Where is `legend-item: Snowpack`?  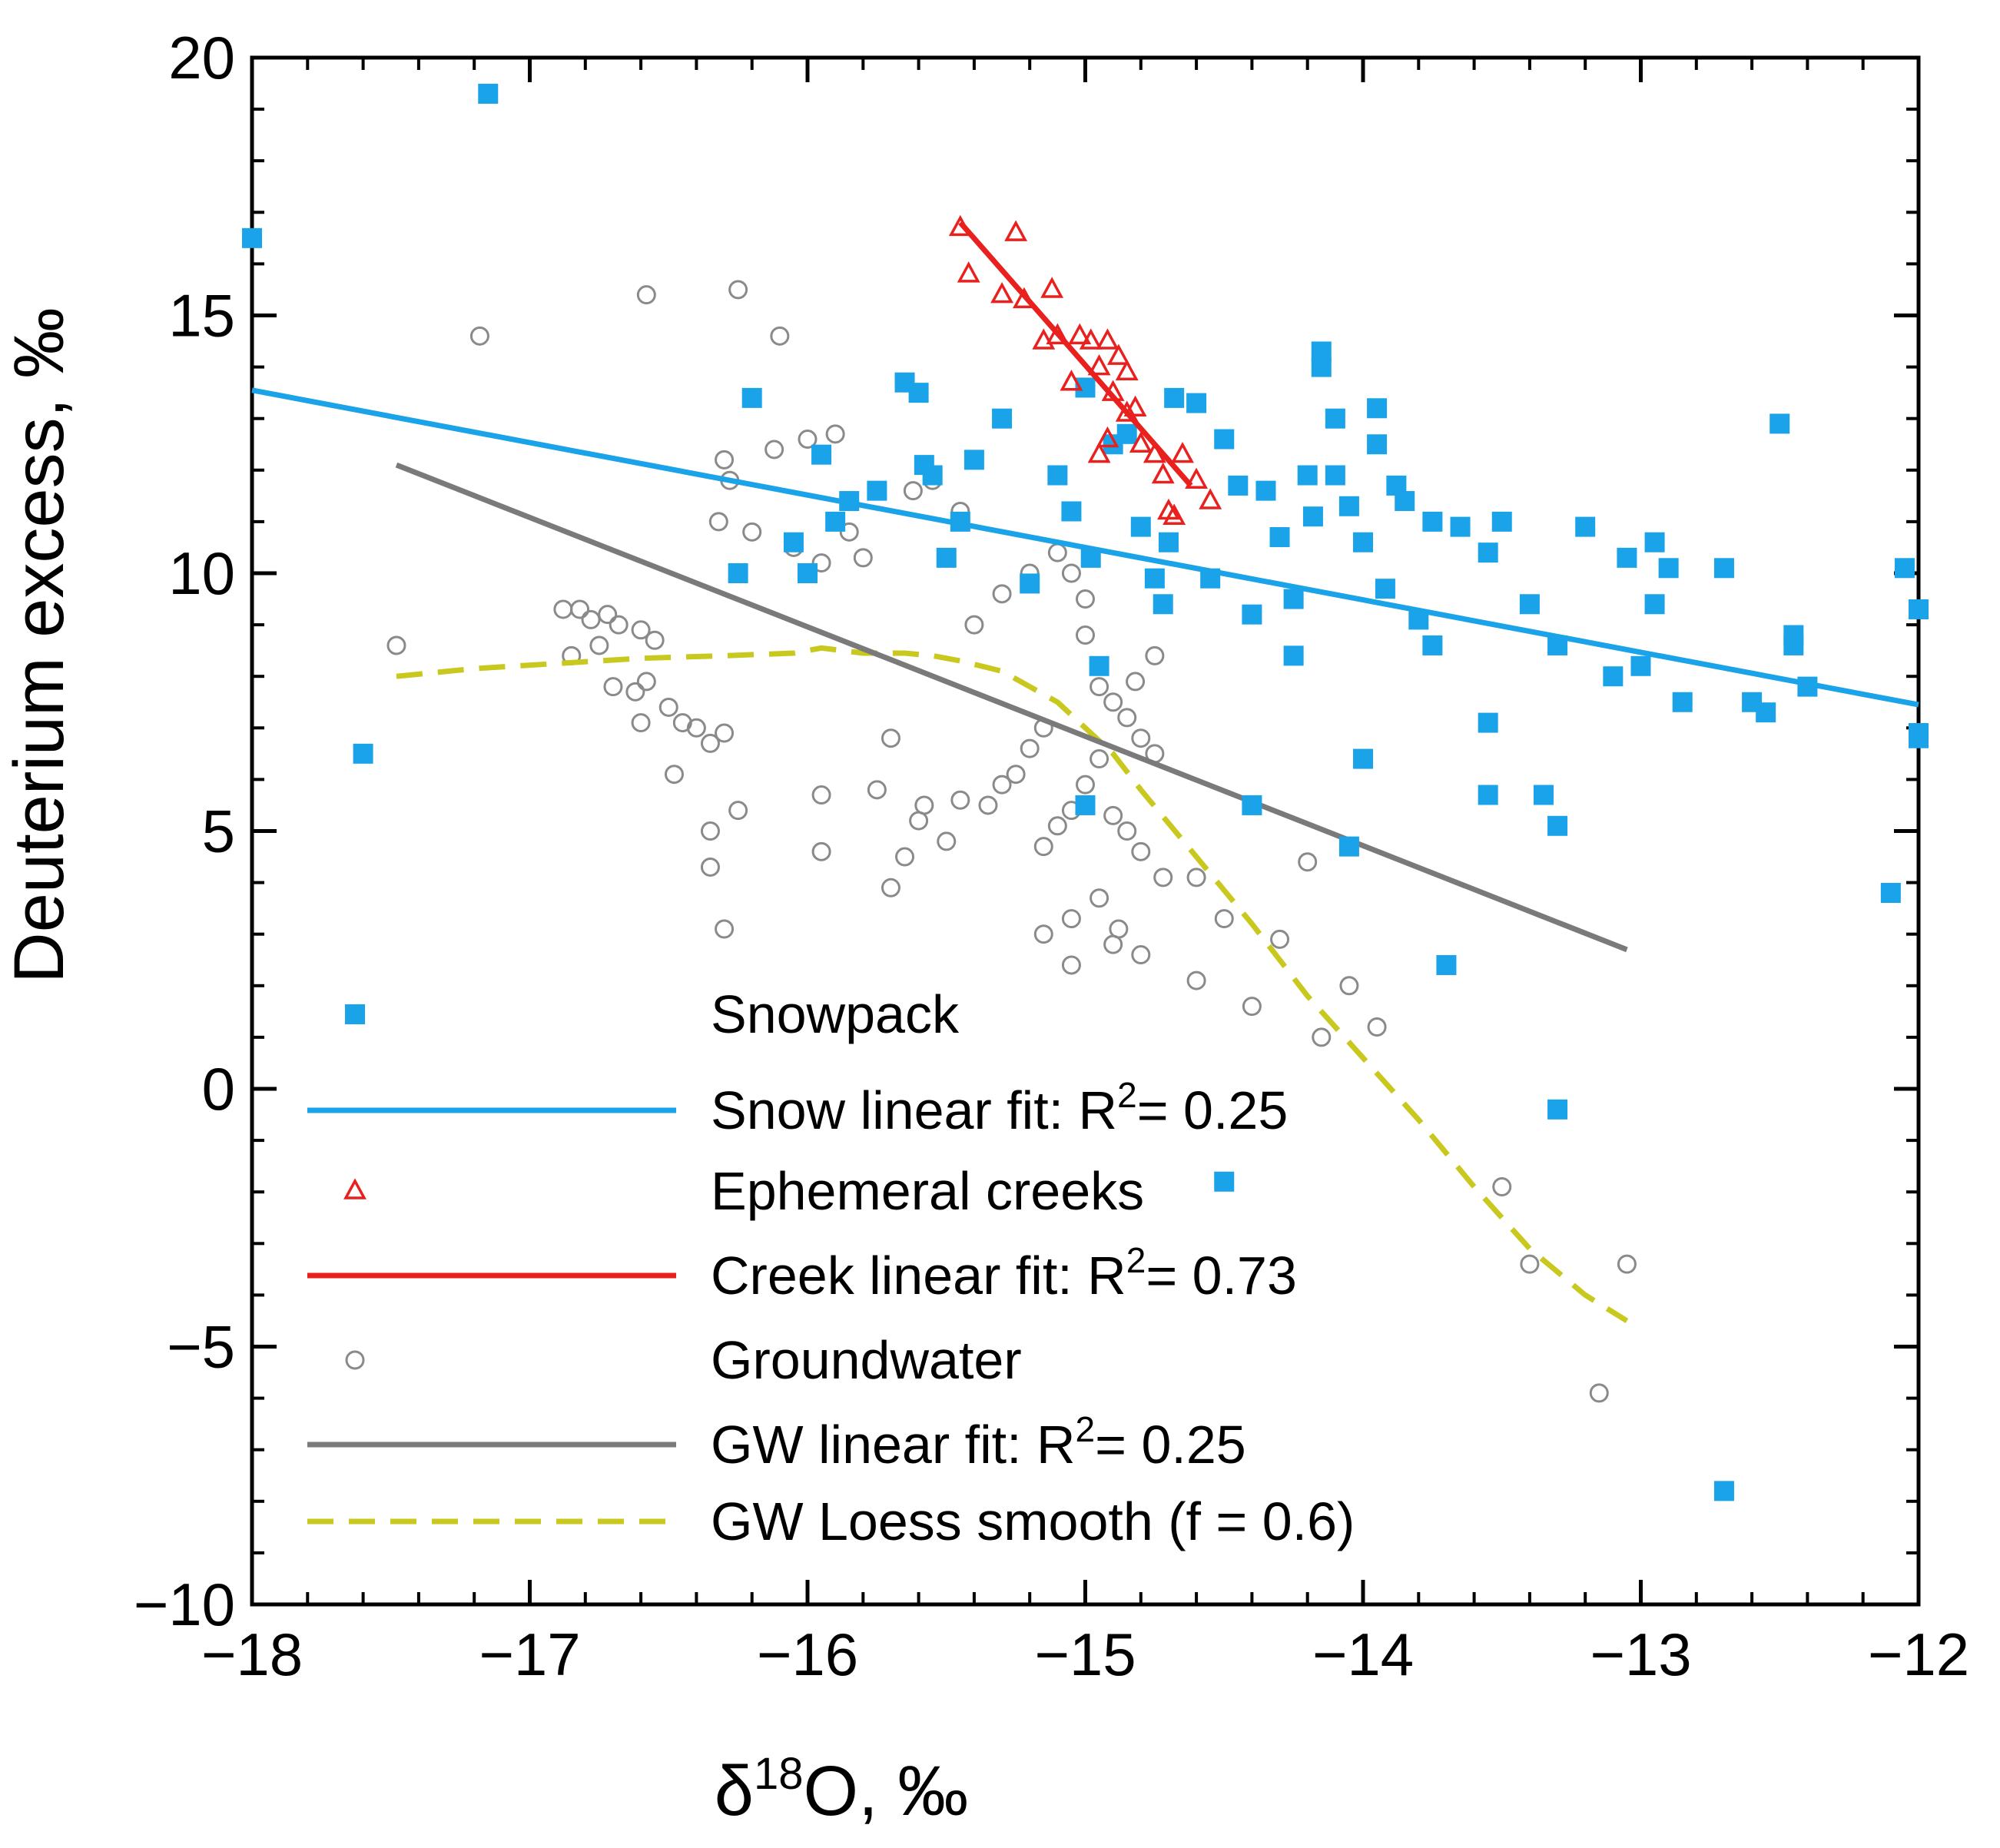
legend-item: Snowpack is located at coordinates (653, 1014).